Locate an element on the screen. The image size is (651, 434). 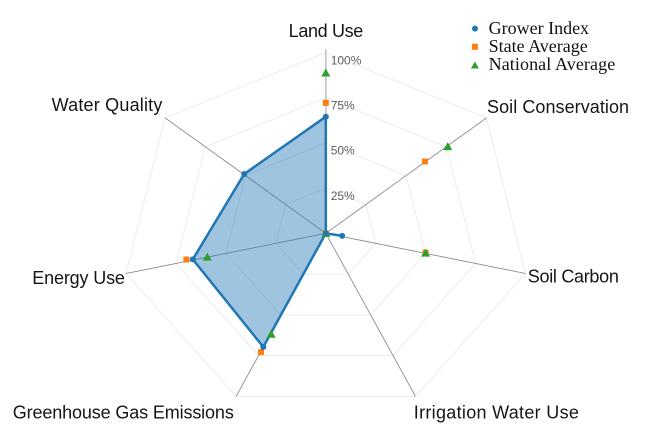
svg-text: Land Use is located at coordinates (326, 31).